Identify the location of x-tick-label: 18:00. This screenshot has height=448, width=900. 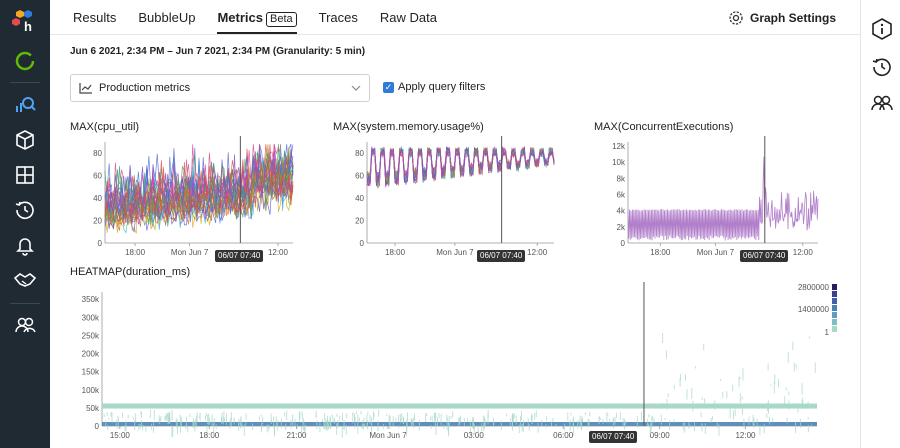
(135, 252).